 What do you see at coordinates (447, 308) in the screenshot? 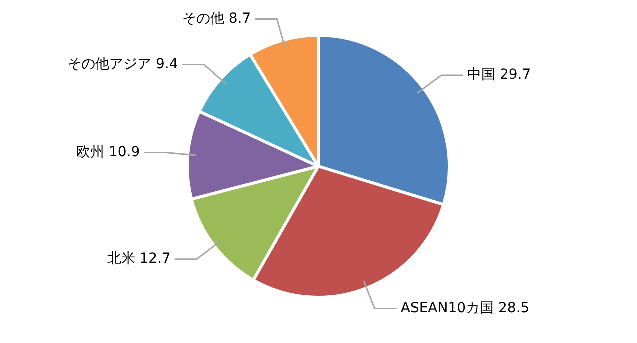
I see `slice-label: ASEAN10カ国` at bounding box center [447, 308].